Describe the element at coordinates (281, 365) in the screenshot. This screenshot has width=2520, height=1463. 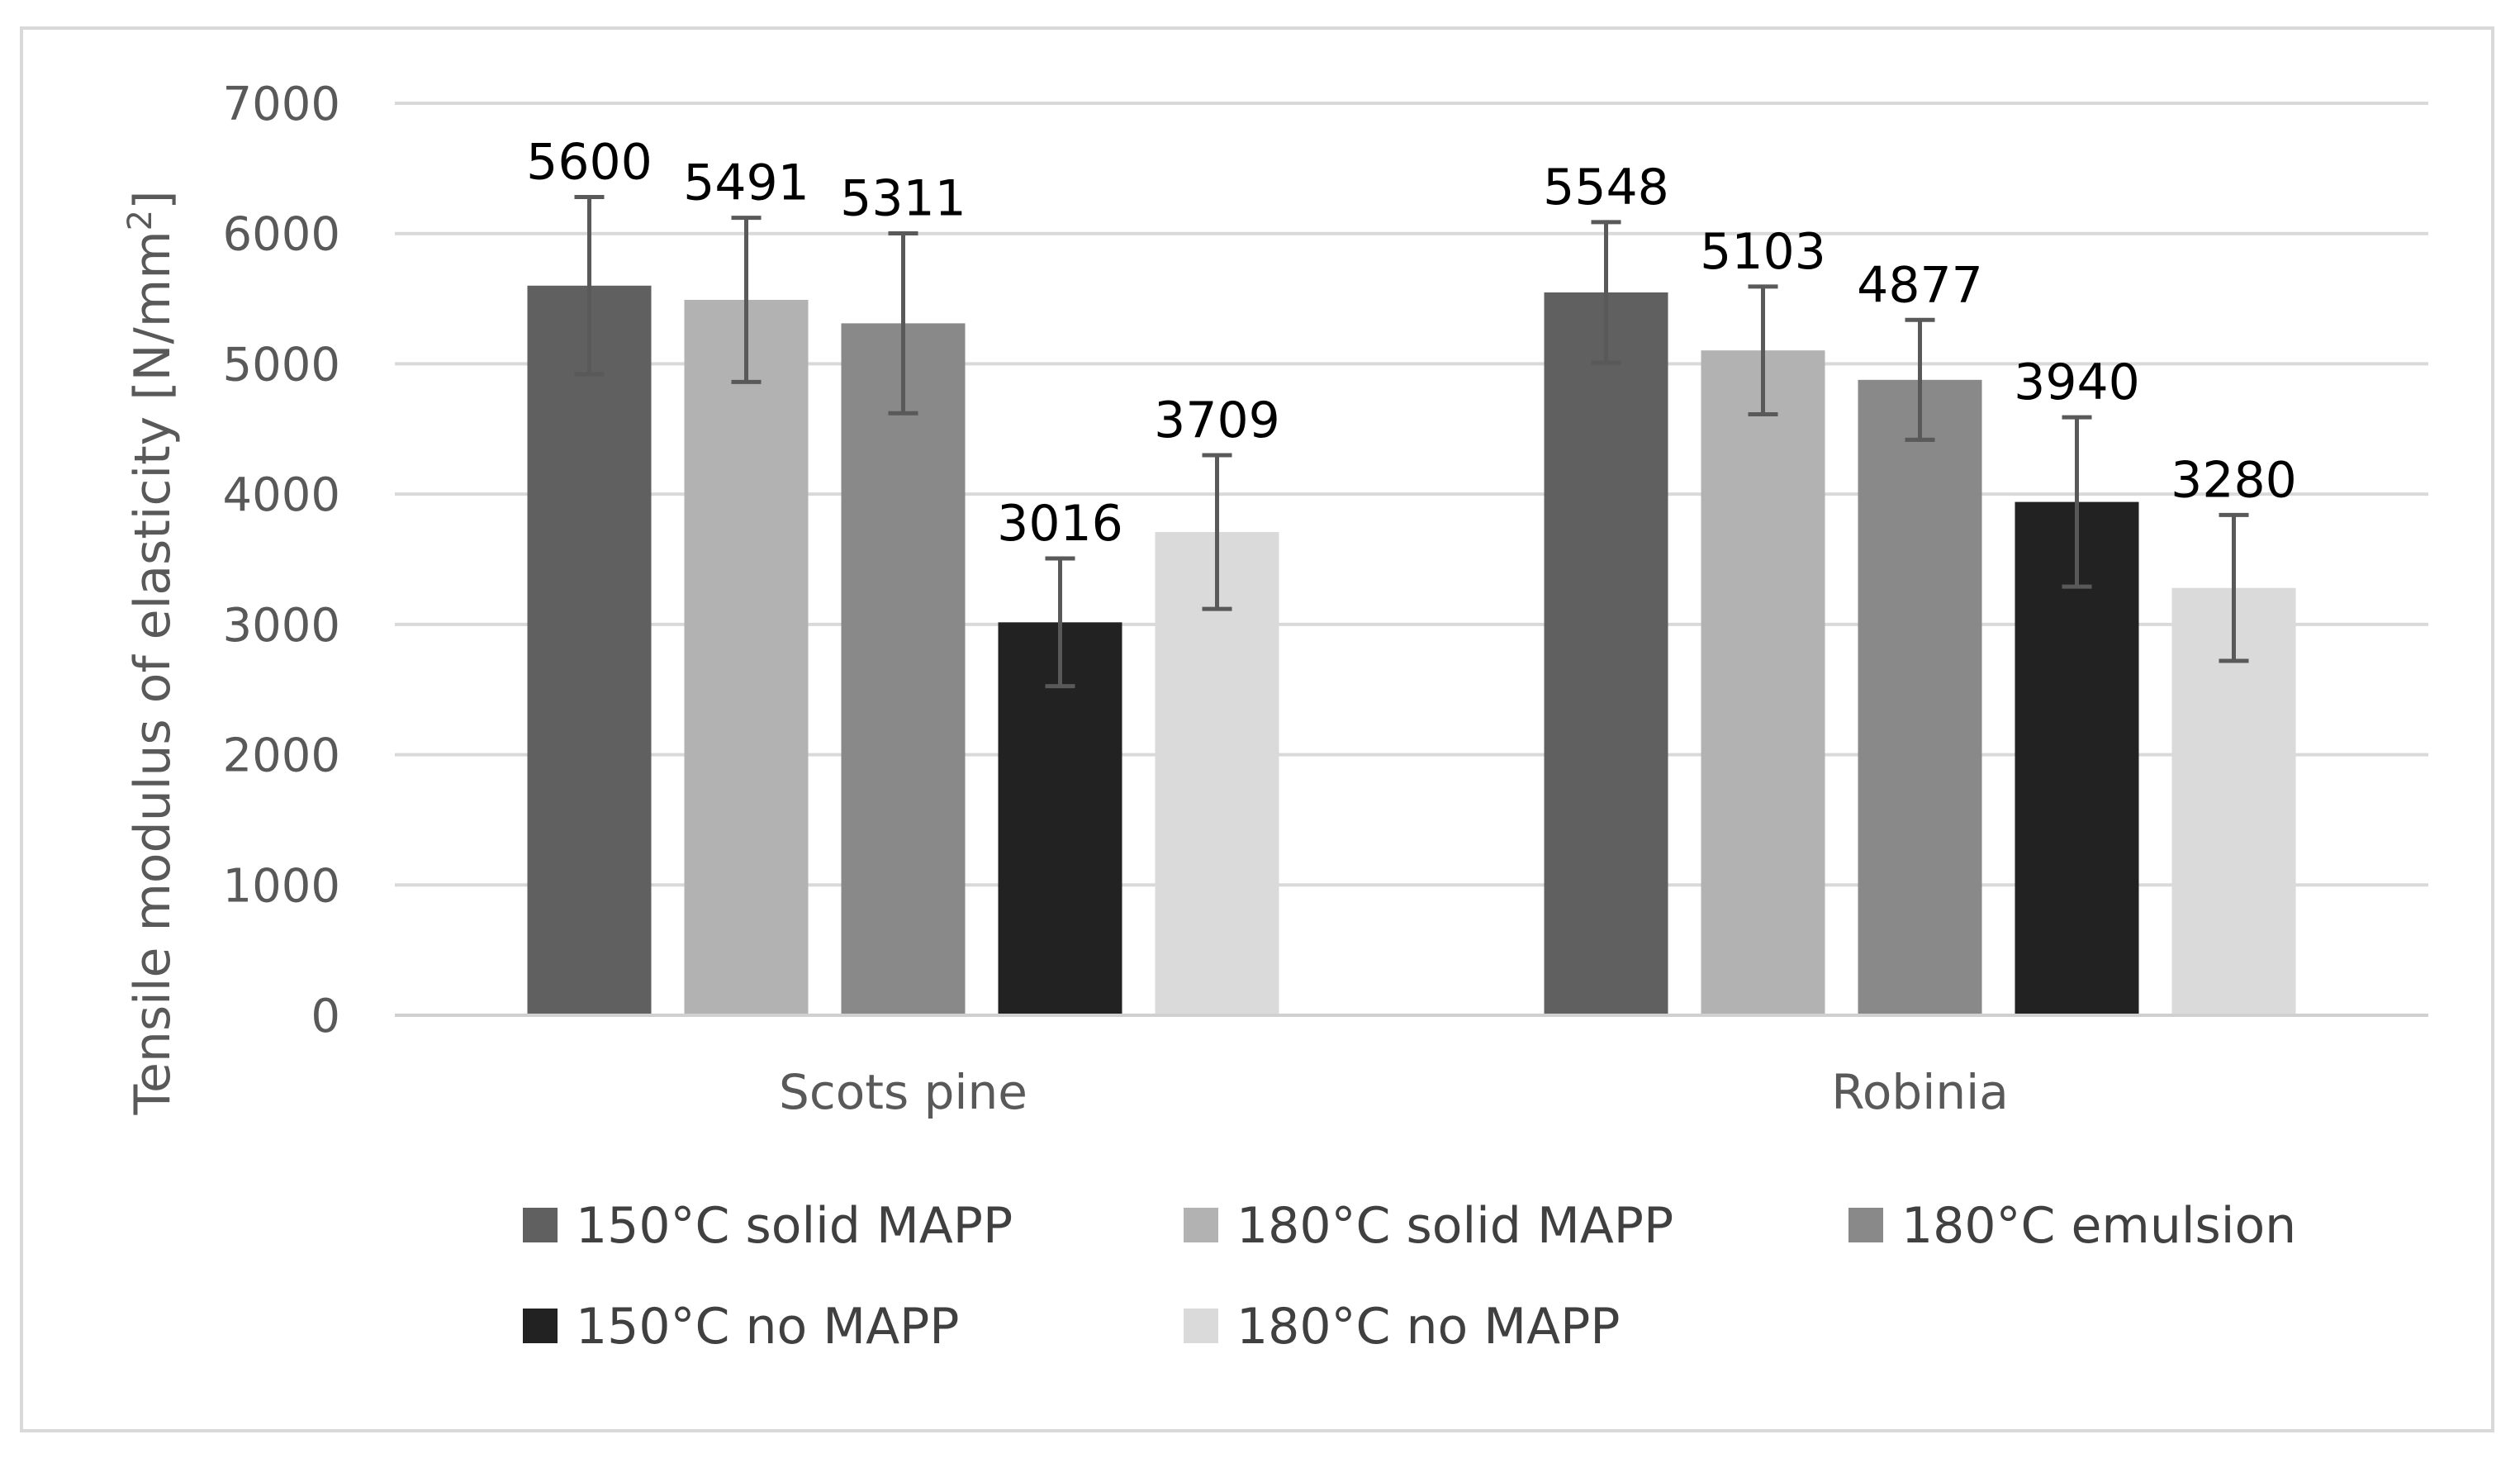
I see `y-tick-label: 5000` at that location.